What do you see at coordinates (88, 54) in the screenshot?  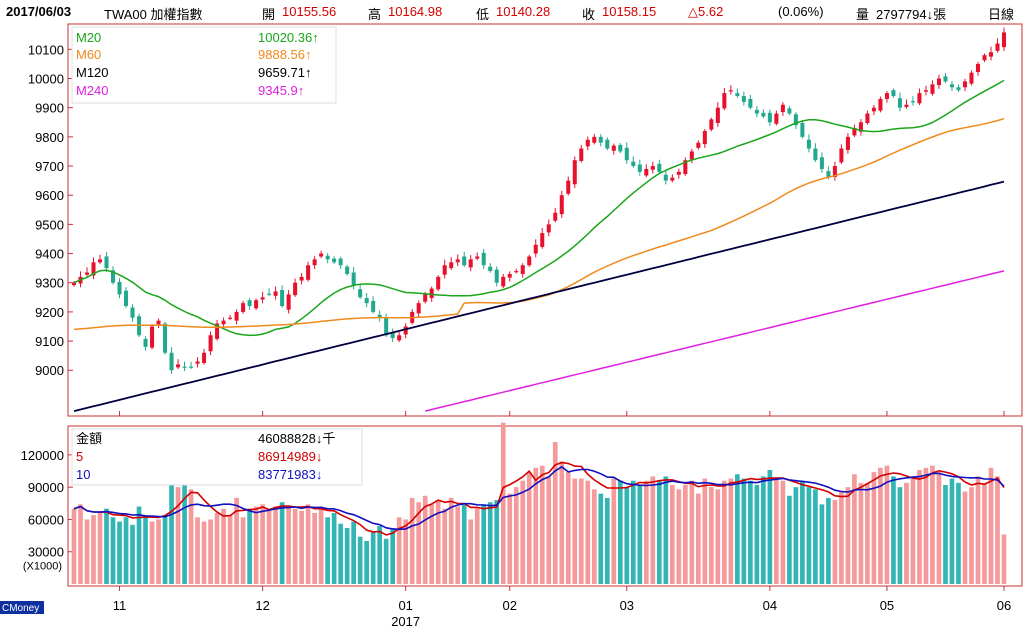 I see `legend-m60-name: M60` at bounding box center [88, 54].